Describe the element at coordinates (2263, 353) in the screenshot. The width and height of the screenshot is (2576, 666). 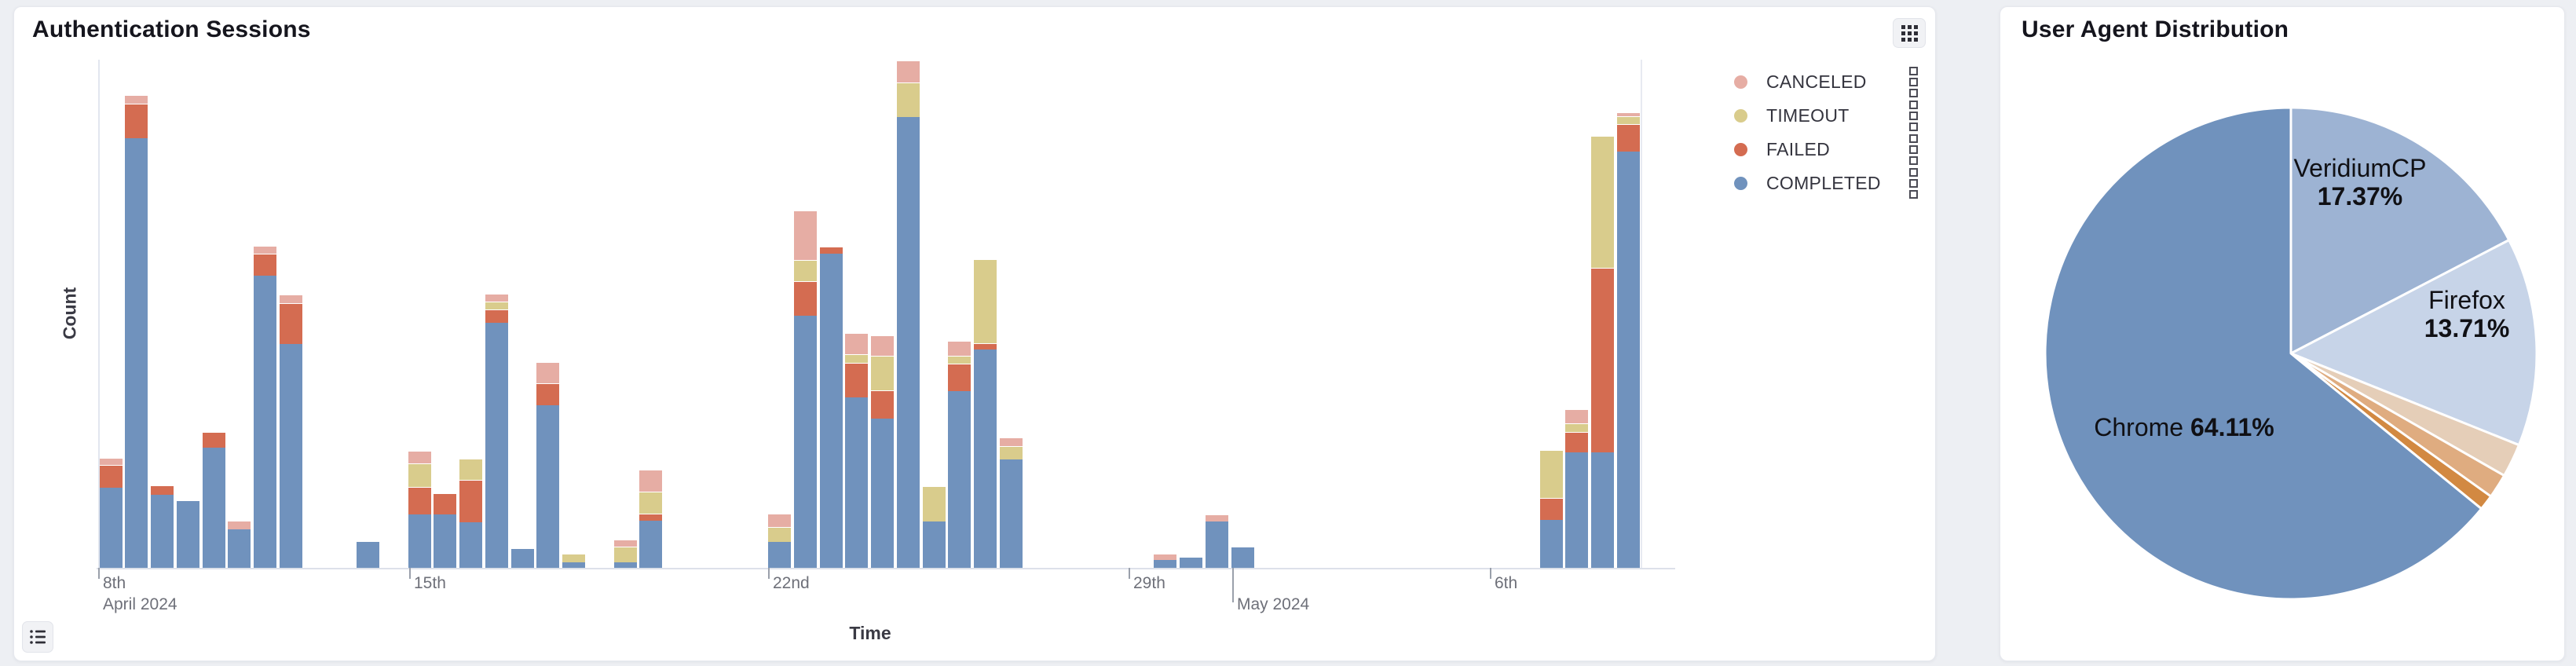
I see `pie-slice-chrome` at that location.